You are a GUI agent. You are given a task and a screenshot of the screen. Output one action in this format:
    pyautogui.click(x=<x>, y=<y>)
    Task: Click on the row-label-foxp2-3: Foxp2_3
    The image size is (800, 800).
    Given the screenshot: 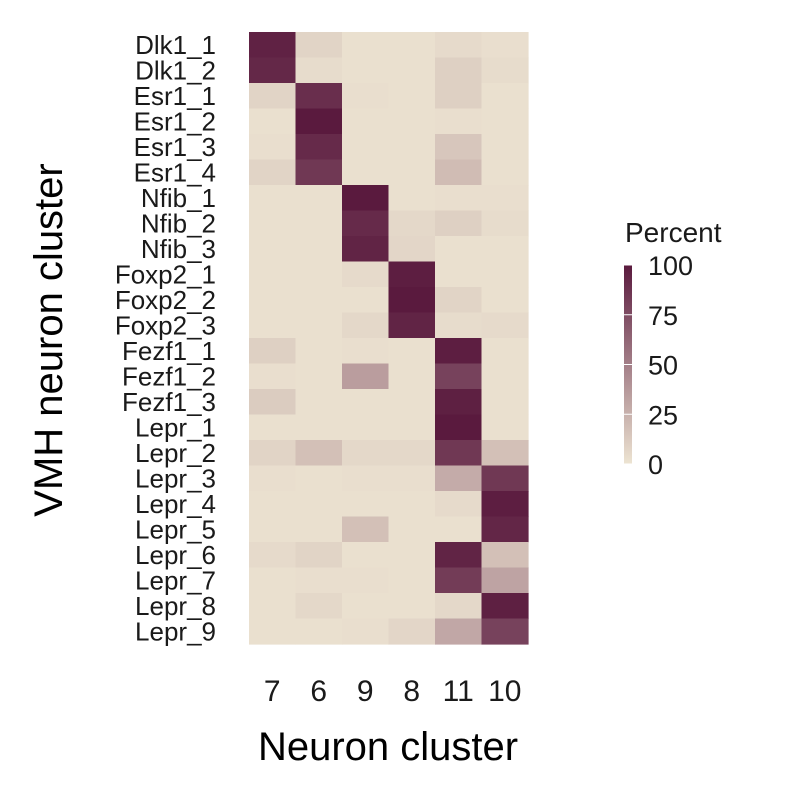 What is the action you would take?
    pyautogui.click(x=165, y=325)
    